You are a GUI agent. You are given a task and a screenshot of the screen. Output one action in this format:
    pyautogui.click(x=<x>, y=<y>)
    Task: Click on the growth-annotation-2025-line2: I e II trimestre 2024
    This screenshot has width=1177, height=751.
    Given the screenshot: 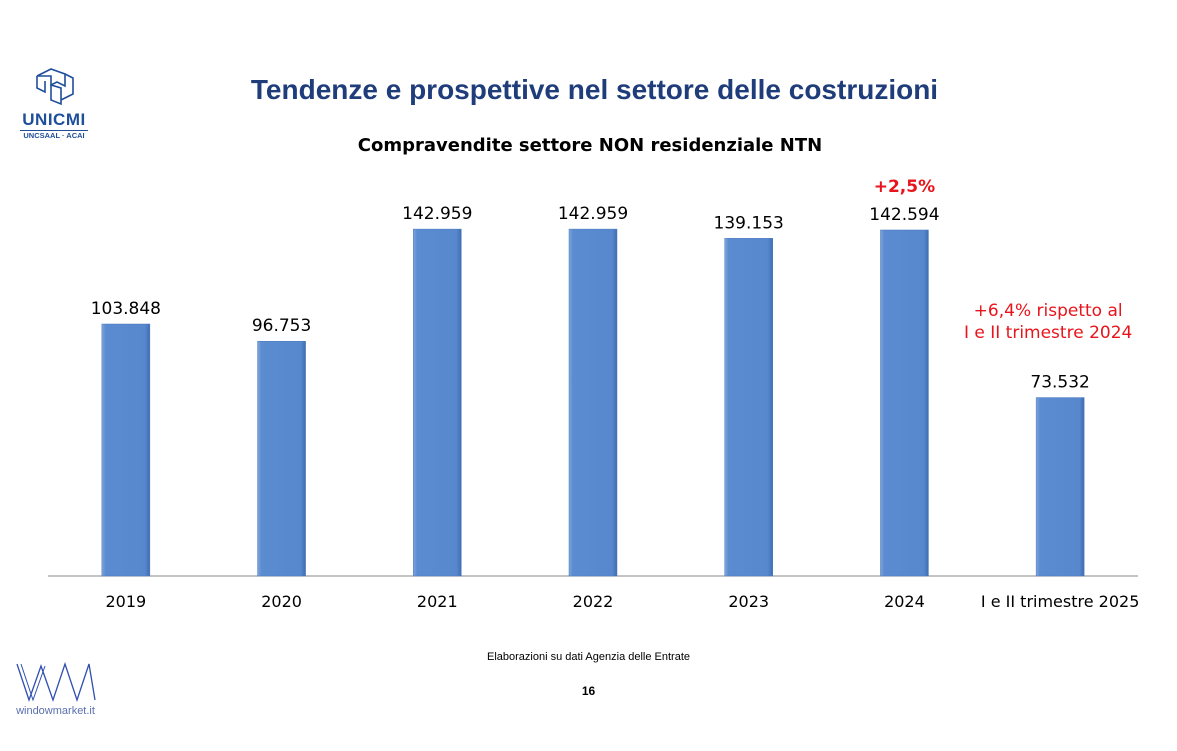 What is the action you would take?
    pyautogui.click(x=1048, y=333)
    